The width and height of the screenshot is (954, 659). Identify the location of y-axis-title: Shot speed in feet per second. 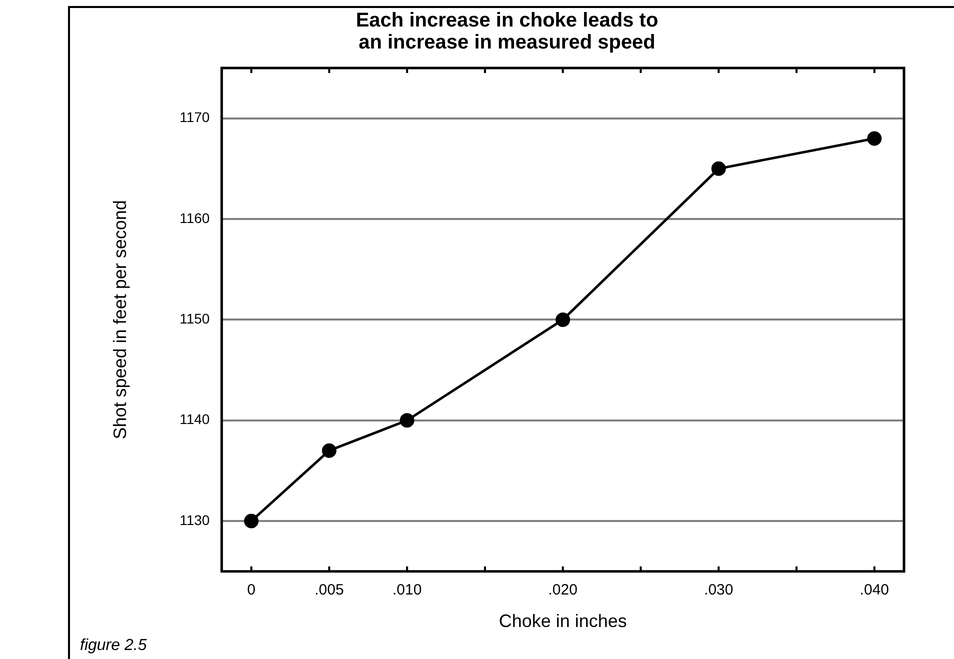
(120, 320).